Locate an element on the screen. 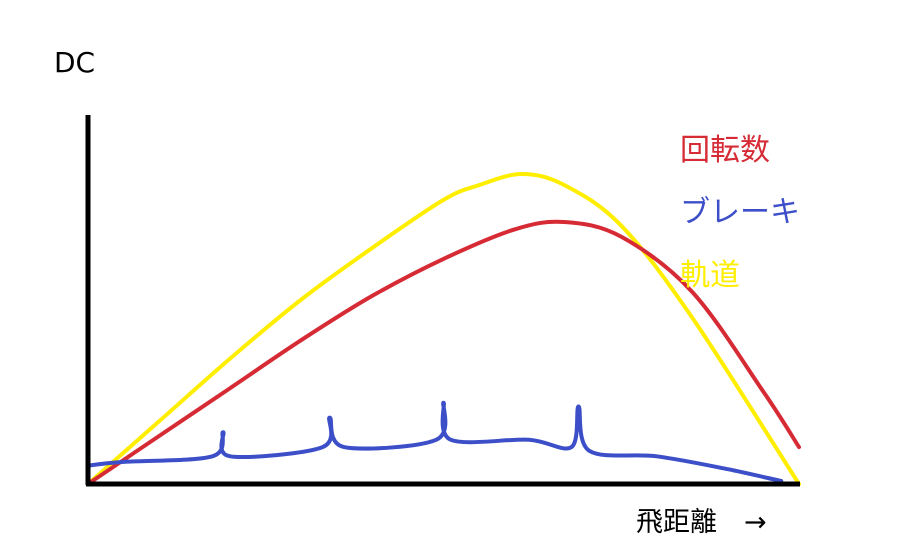 The width and height of the screenshot is (916, 547). x-axis-label: 飛距離 → is located at coordinates (701, 522).